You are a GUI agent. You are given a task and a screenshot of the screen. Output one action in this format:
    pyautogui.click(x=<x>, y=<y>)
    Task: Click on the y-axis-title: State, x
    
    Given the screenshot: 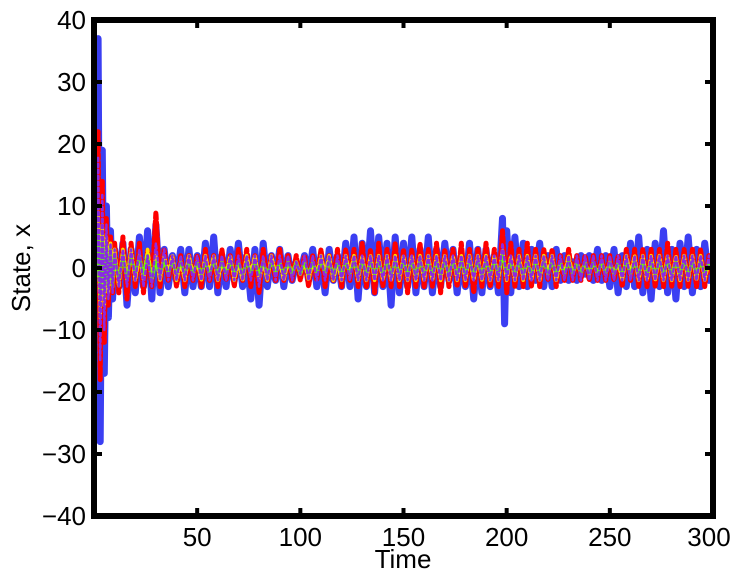 What is the action you would take?
    pyautogui.click(x=21, y=268)
    